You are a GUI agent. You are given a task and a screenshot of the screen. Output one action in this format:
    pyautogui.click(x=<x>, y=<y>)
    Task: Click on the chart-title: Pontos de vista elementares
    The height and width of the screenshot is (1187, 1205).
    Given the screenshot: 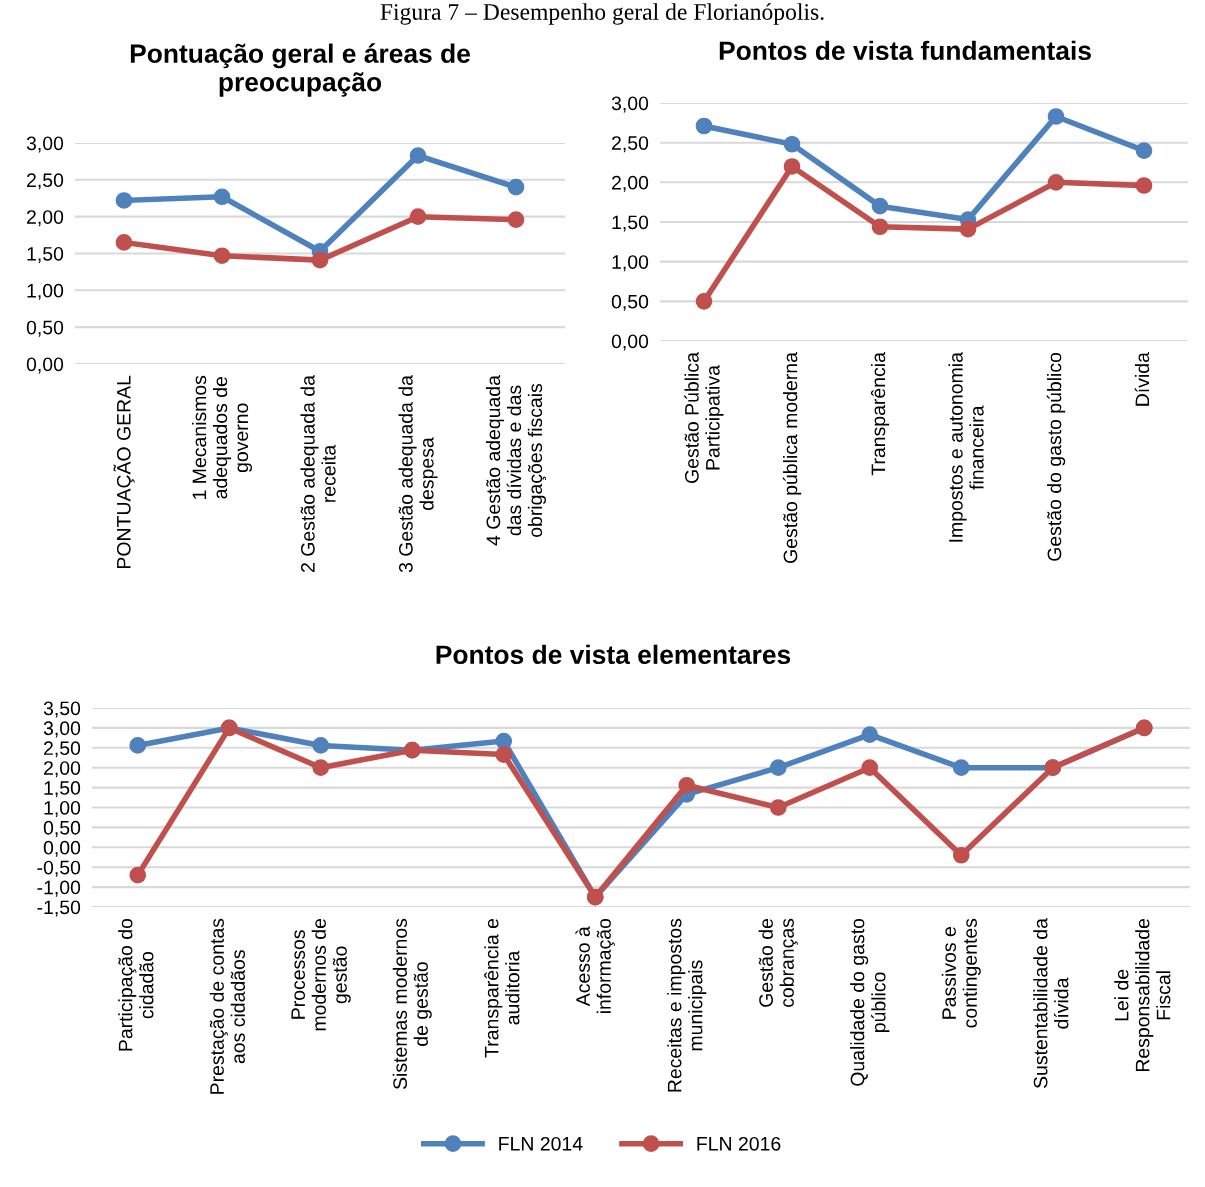 What is the action you would take?
    pyautogui.click(x=613, y=654)
    